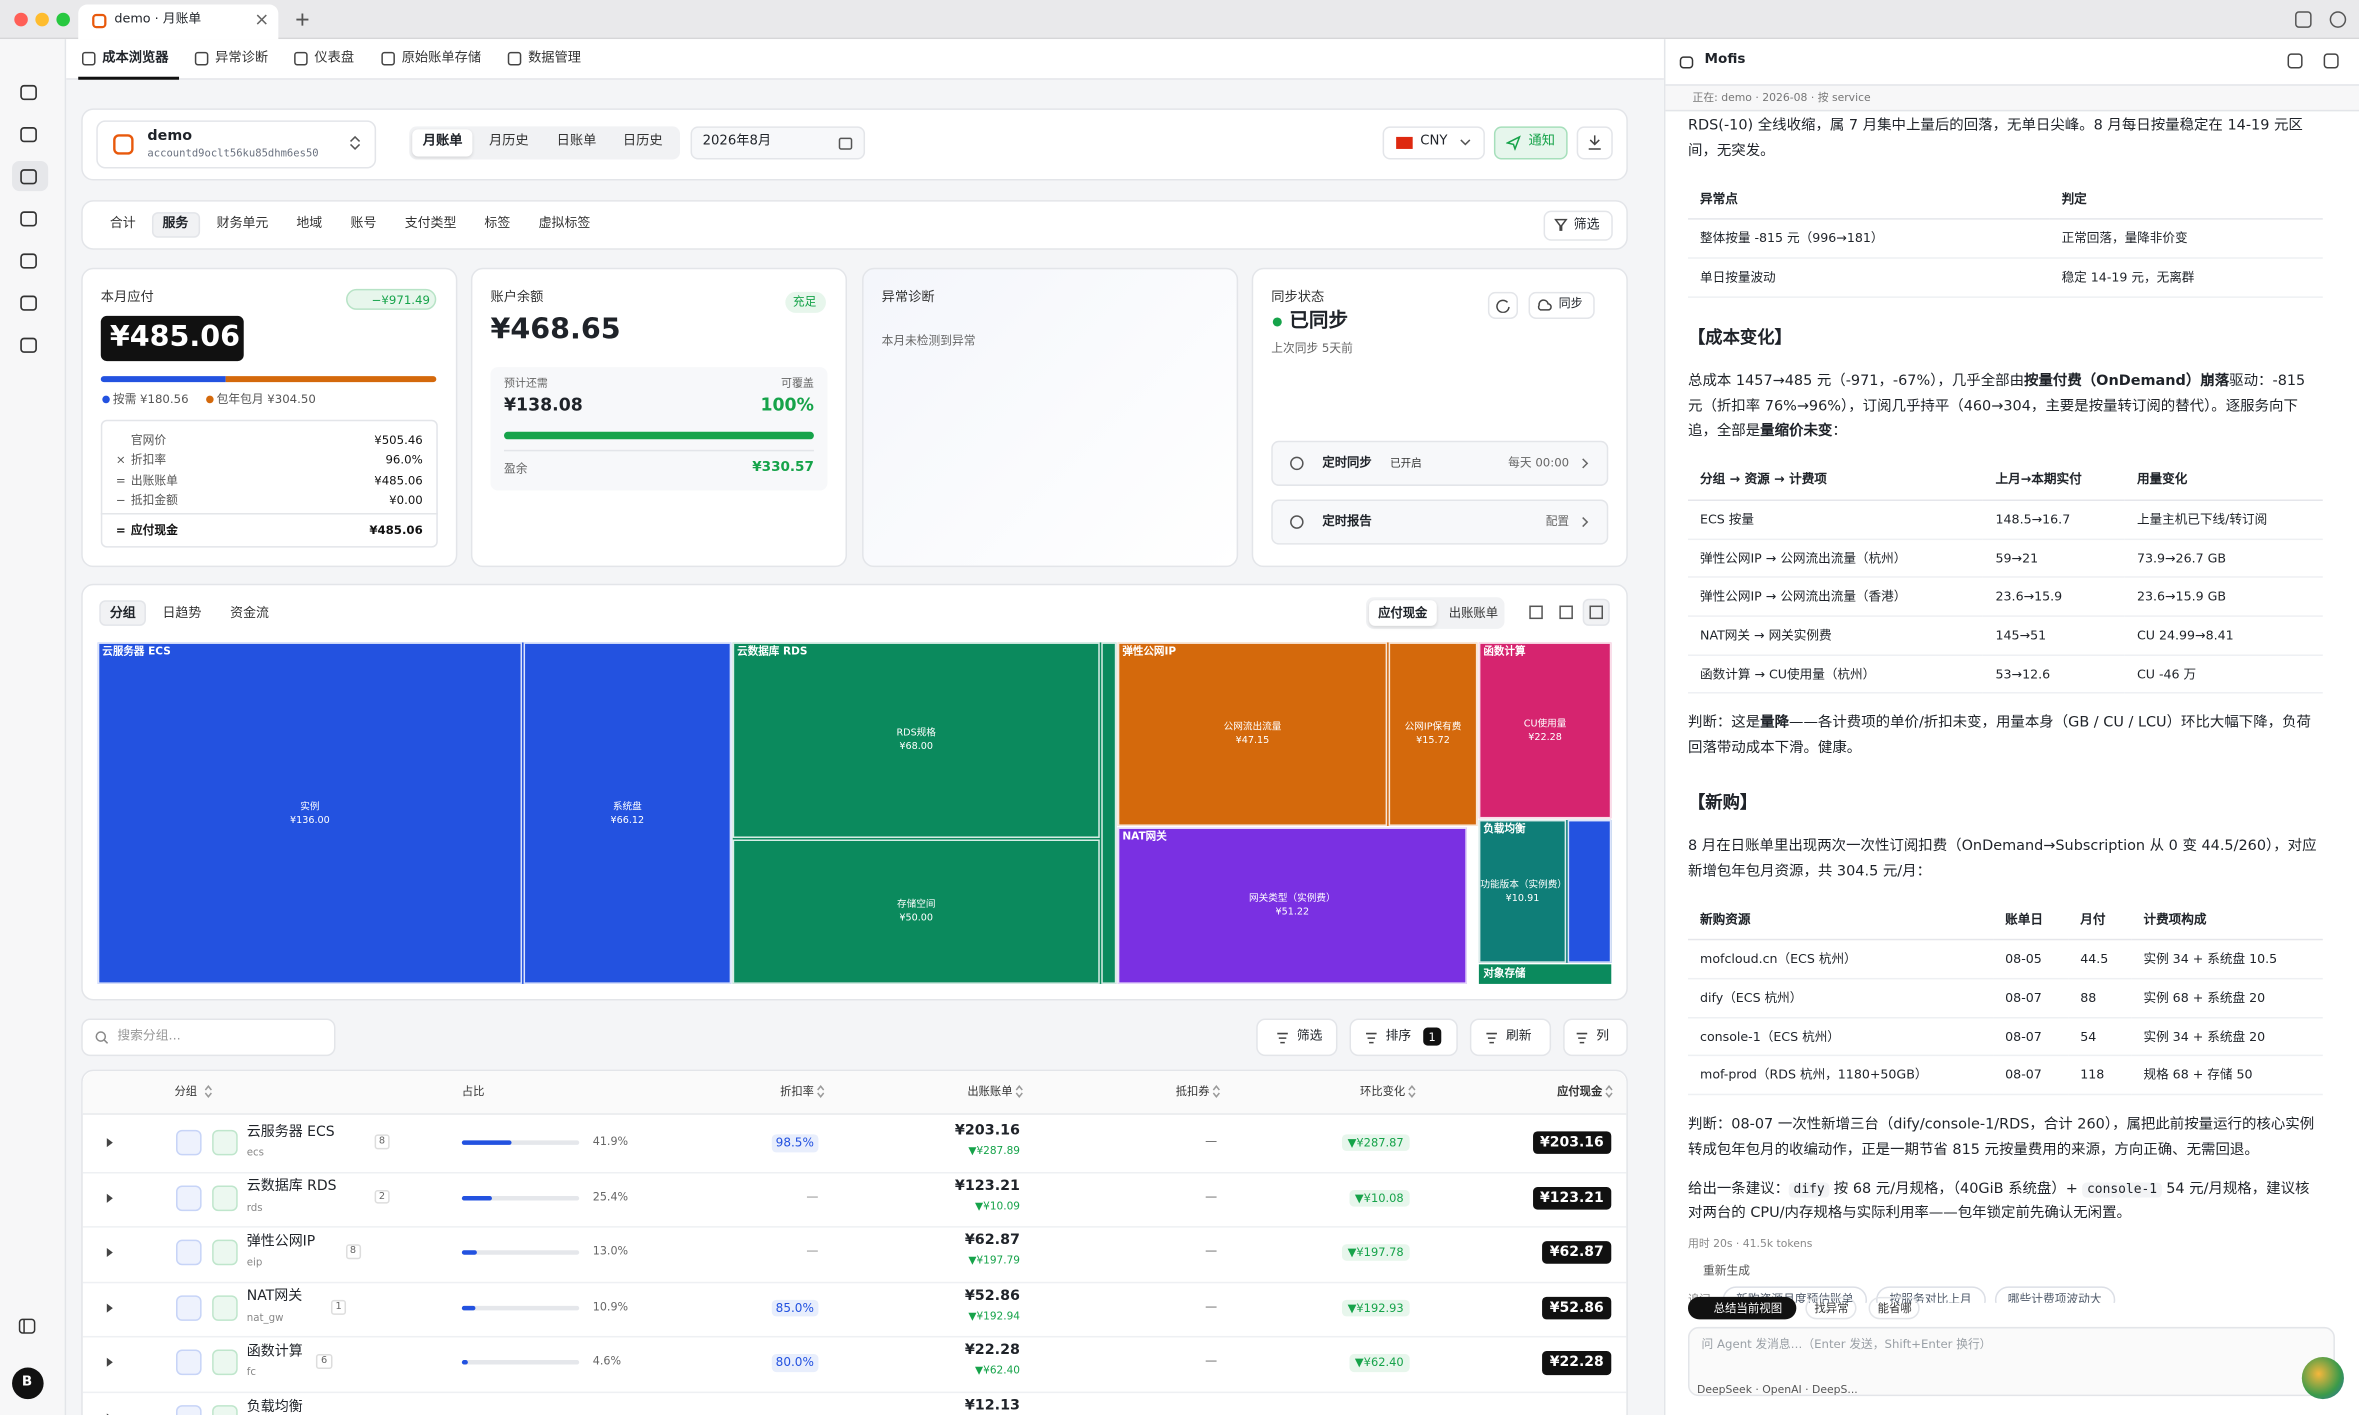 The image size is (2359, 1415). I want to click on view-option: 日账单, so click(576, 141).